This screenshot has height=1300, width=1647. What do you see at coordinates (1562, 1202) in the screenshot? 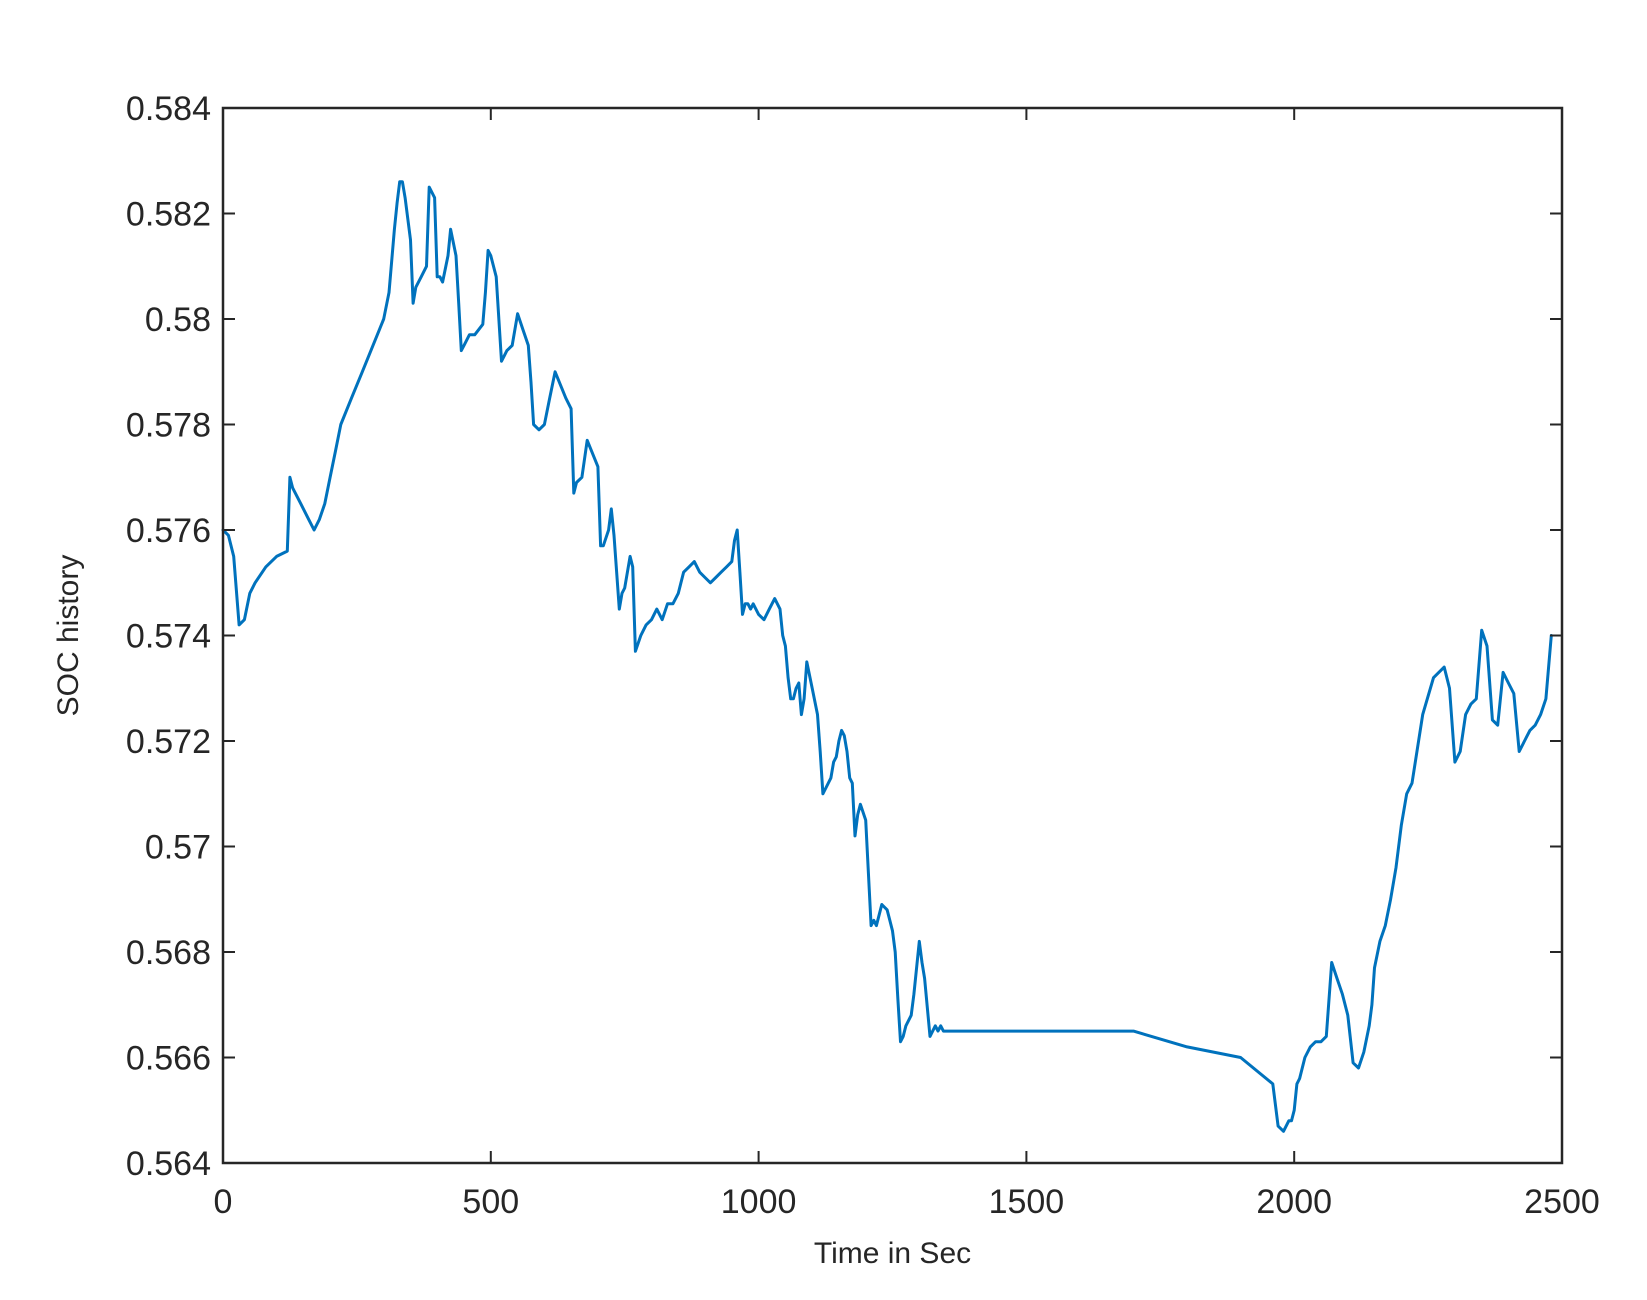
I see `x-tick-label: 2500` at bounding box center [1562, 1202].